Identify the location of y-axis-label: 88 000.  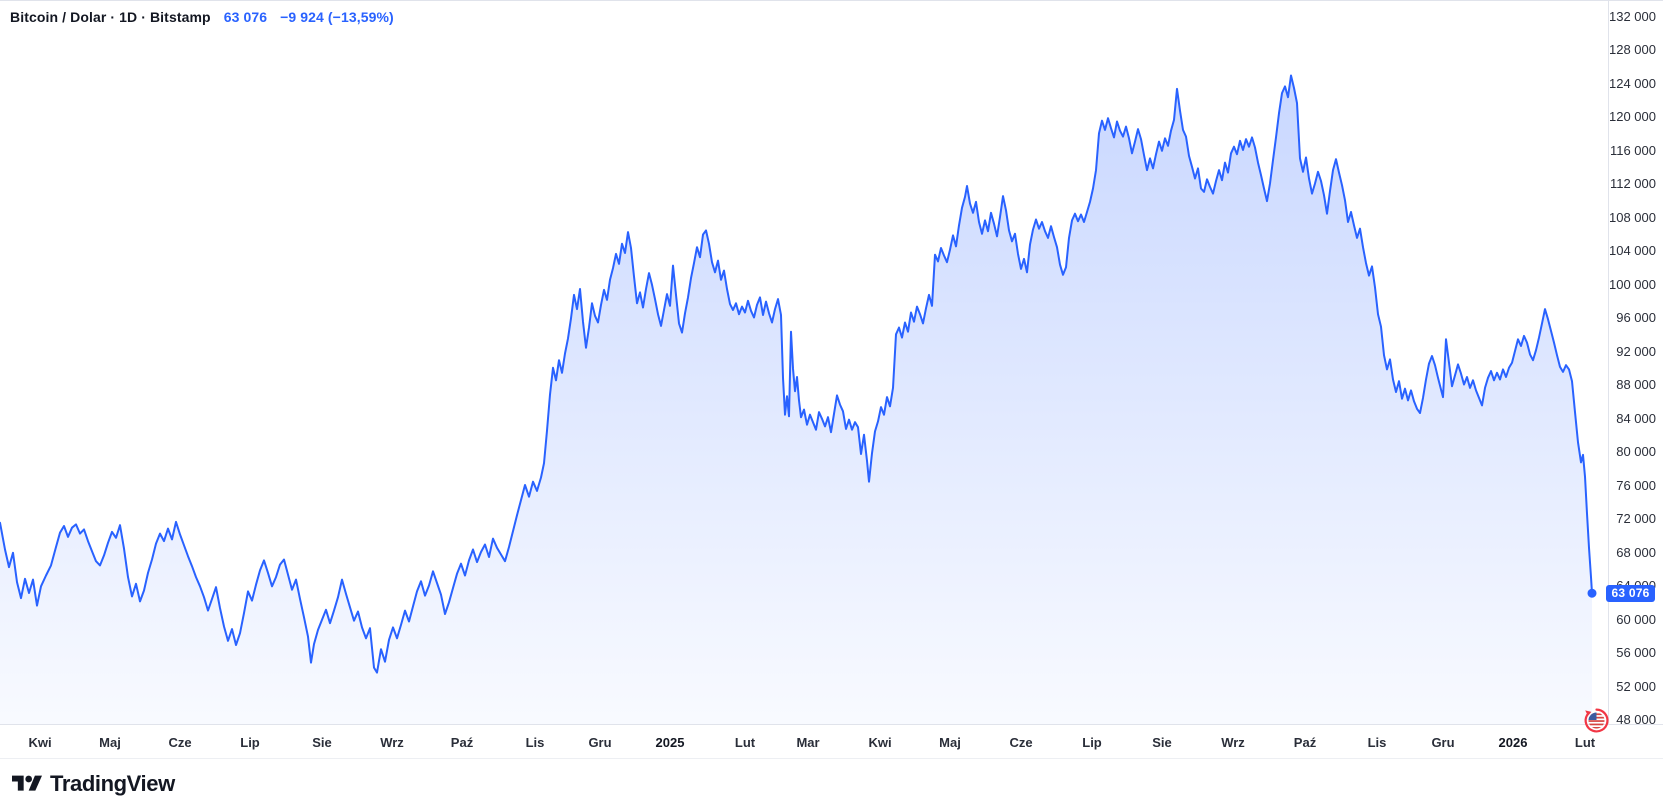
(1636, 384).